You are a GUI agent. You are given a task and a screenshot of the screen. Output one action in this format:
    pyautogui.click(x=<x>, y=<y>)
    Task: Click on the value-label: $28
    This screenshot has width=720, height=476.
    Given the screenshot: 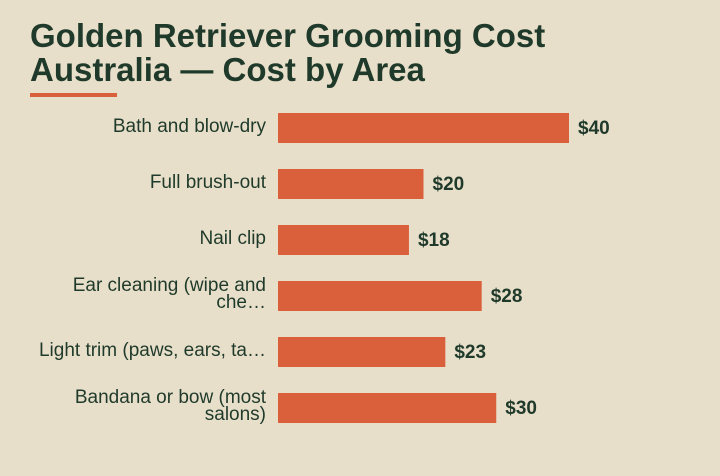 What is the action you would take?
    pyautogui.click(x=507, y=296)
    